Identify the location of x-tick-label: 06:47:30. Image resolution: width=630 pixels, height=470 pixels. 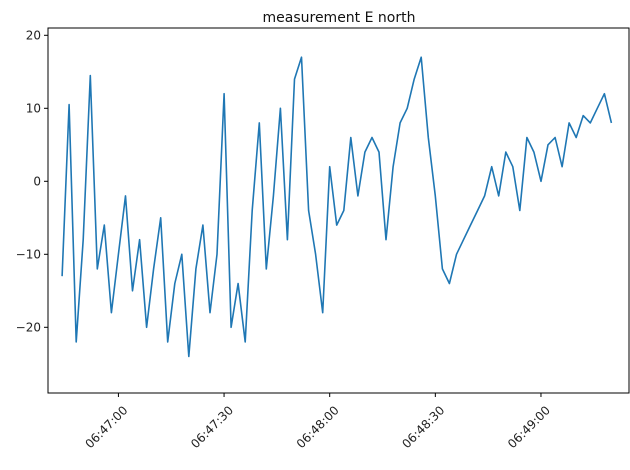
(212, 427).